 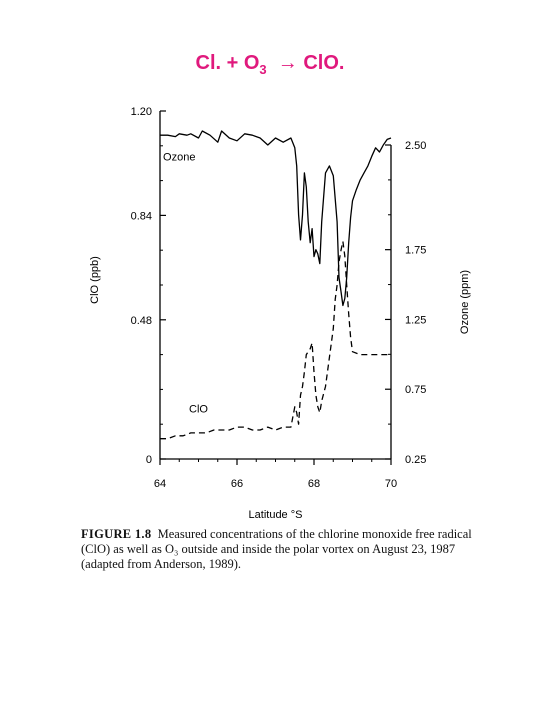 What do you see at coordinates (95, 280) in the screenshot?
I see `left-axis-label: ClO (ppb)` at bounding box center [95, 280].